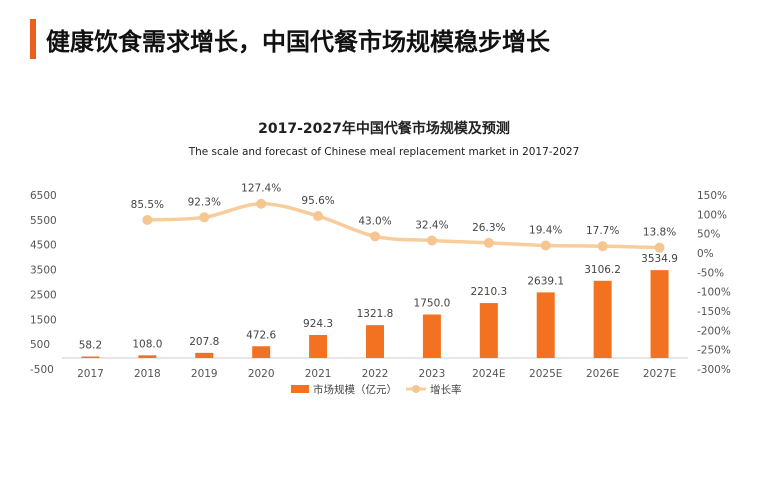 The width and height of the screenshot is (769, 500). What do you see at coordinates (90, 346) in the screenshot?
I see `bar-value-label: 58.2` at bounding box center [90, 346].